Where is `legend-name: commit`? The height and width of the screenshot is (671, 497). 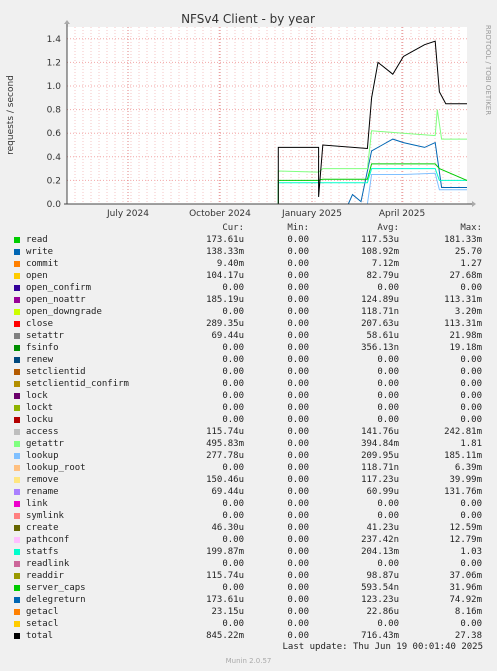
legend-name: commit is located at coordinates (42, 264).